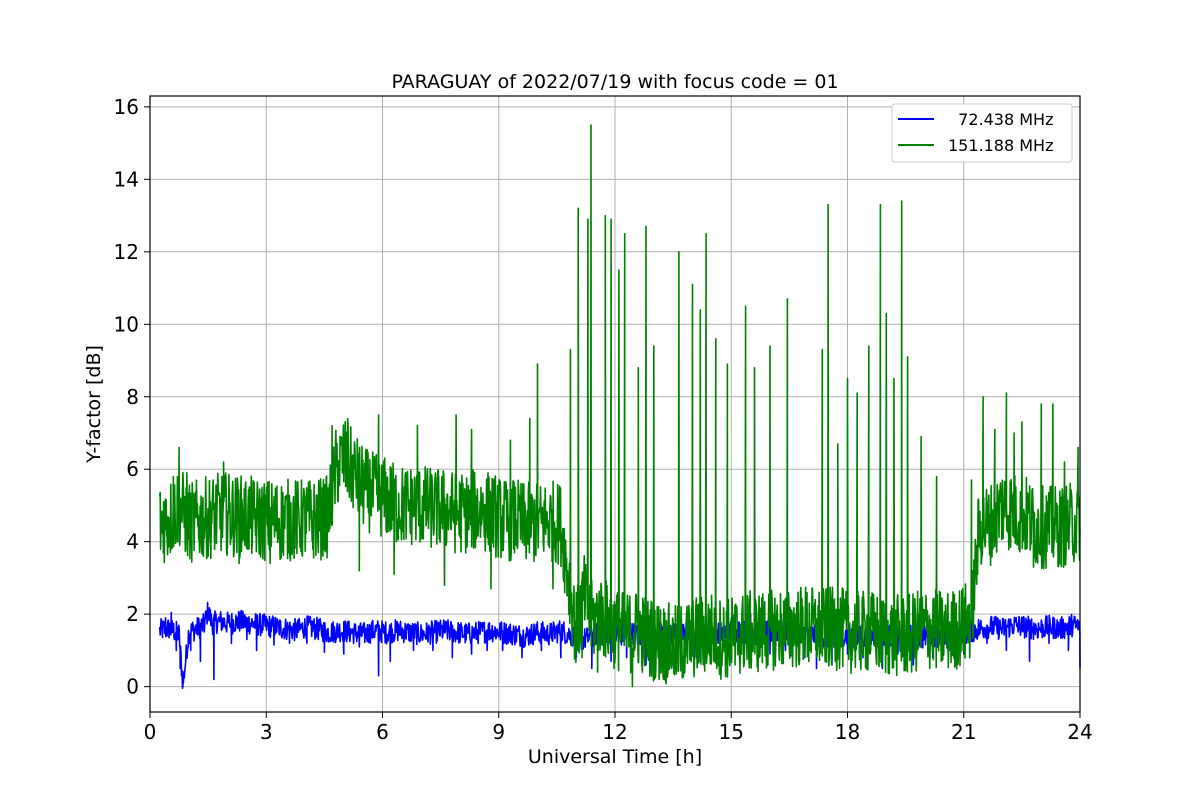 This screenshot has width=1200, height=800. Describe the element at coordinates (266, 732) in the screenshot. I see `x-tick-label-1: 3` at that location.